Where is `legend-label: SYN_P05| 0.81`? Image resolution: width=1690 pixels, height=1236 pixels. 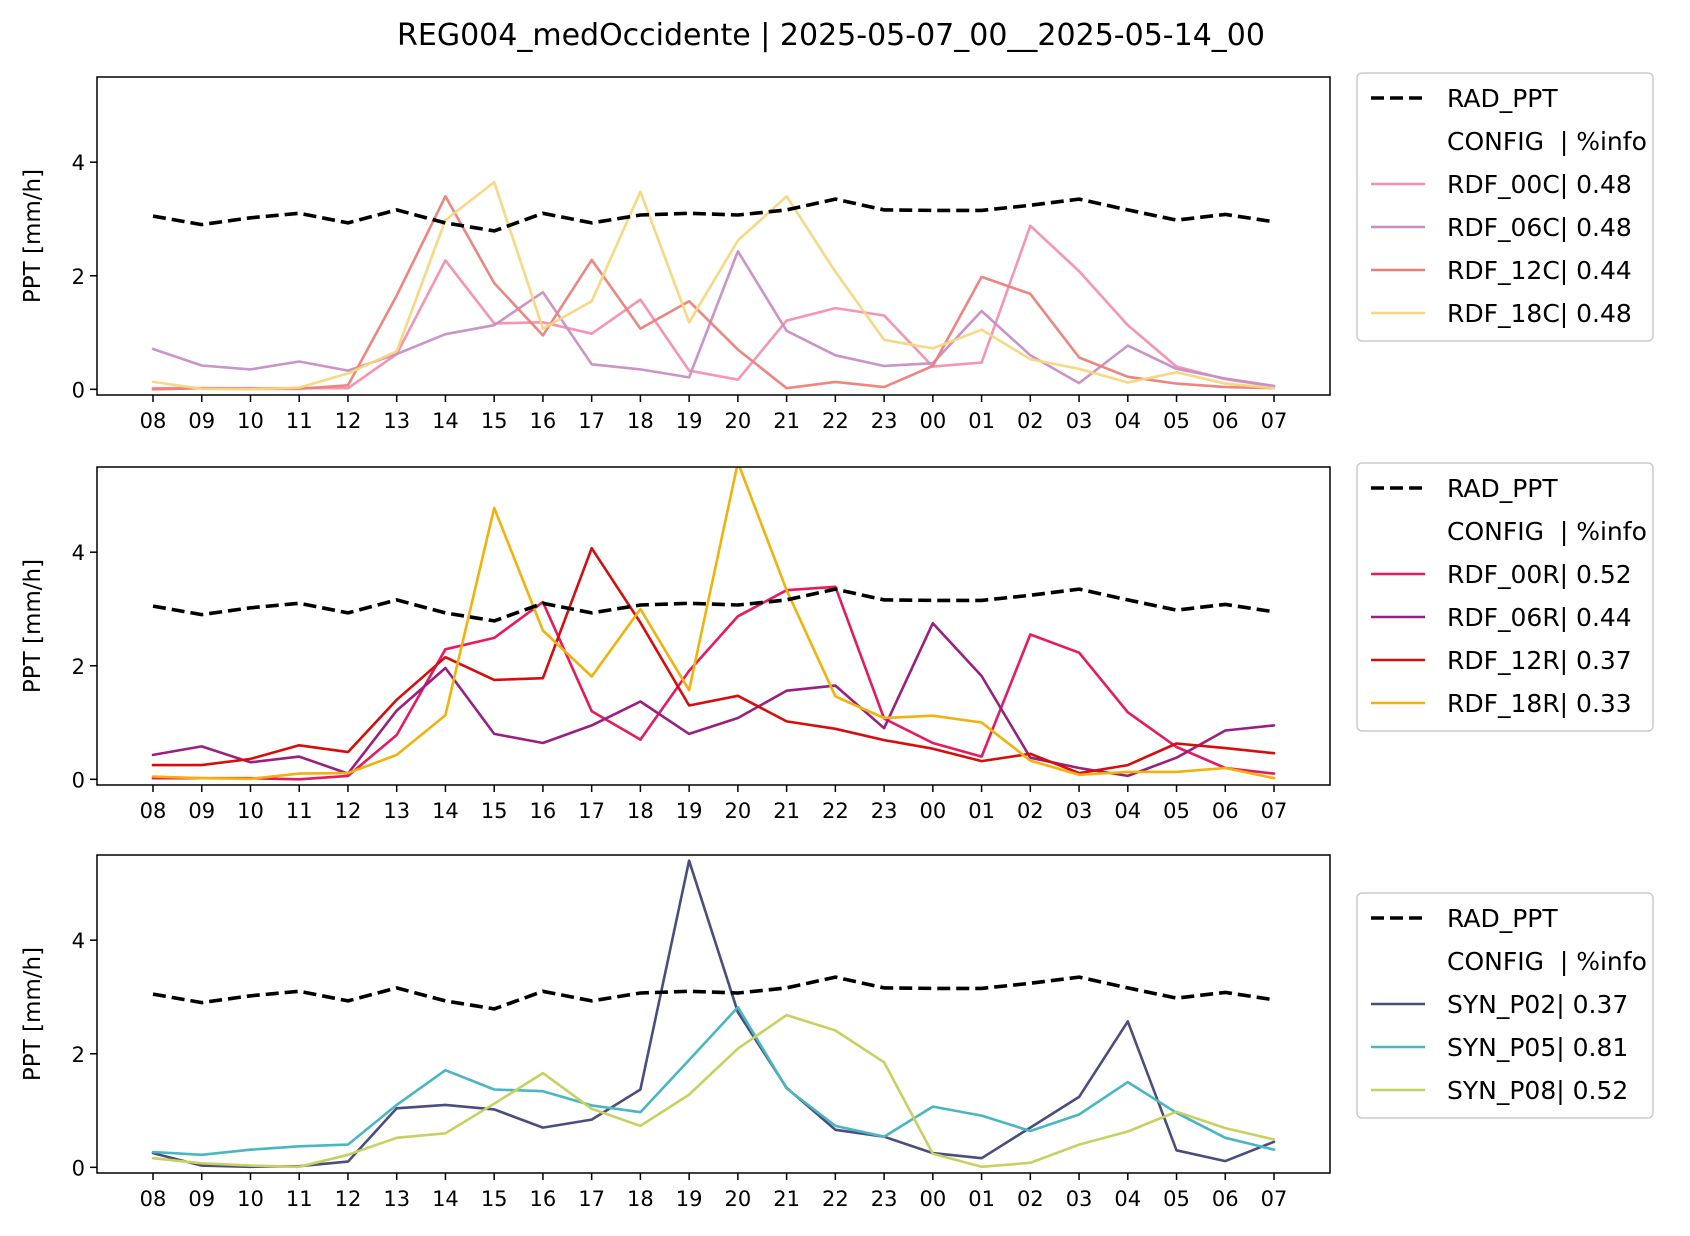 legend-label: SYN_P05| 0.81 is located at coordinates (1537, 1047).